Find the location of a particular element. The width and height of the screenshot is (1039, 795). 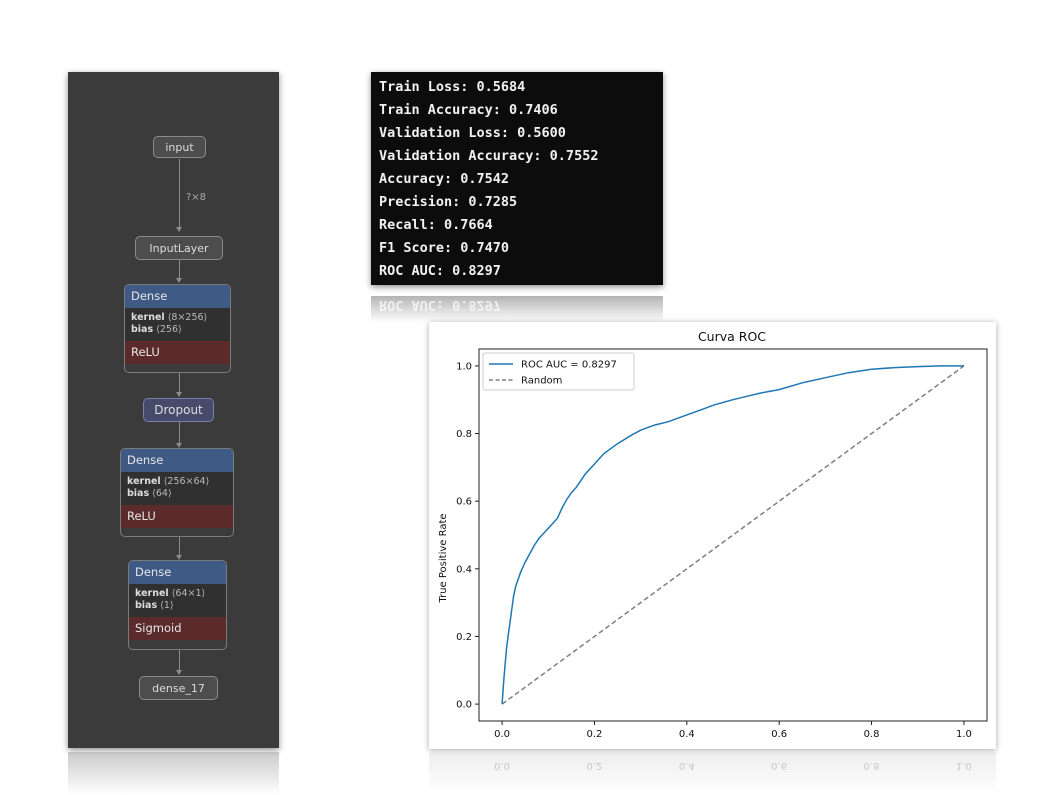

graph-panel-reflection is located at coordinates (173, 773).